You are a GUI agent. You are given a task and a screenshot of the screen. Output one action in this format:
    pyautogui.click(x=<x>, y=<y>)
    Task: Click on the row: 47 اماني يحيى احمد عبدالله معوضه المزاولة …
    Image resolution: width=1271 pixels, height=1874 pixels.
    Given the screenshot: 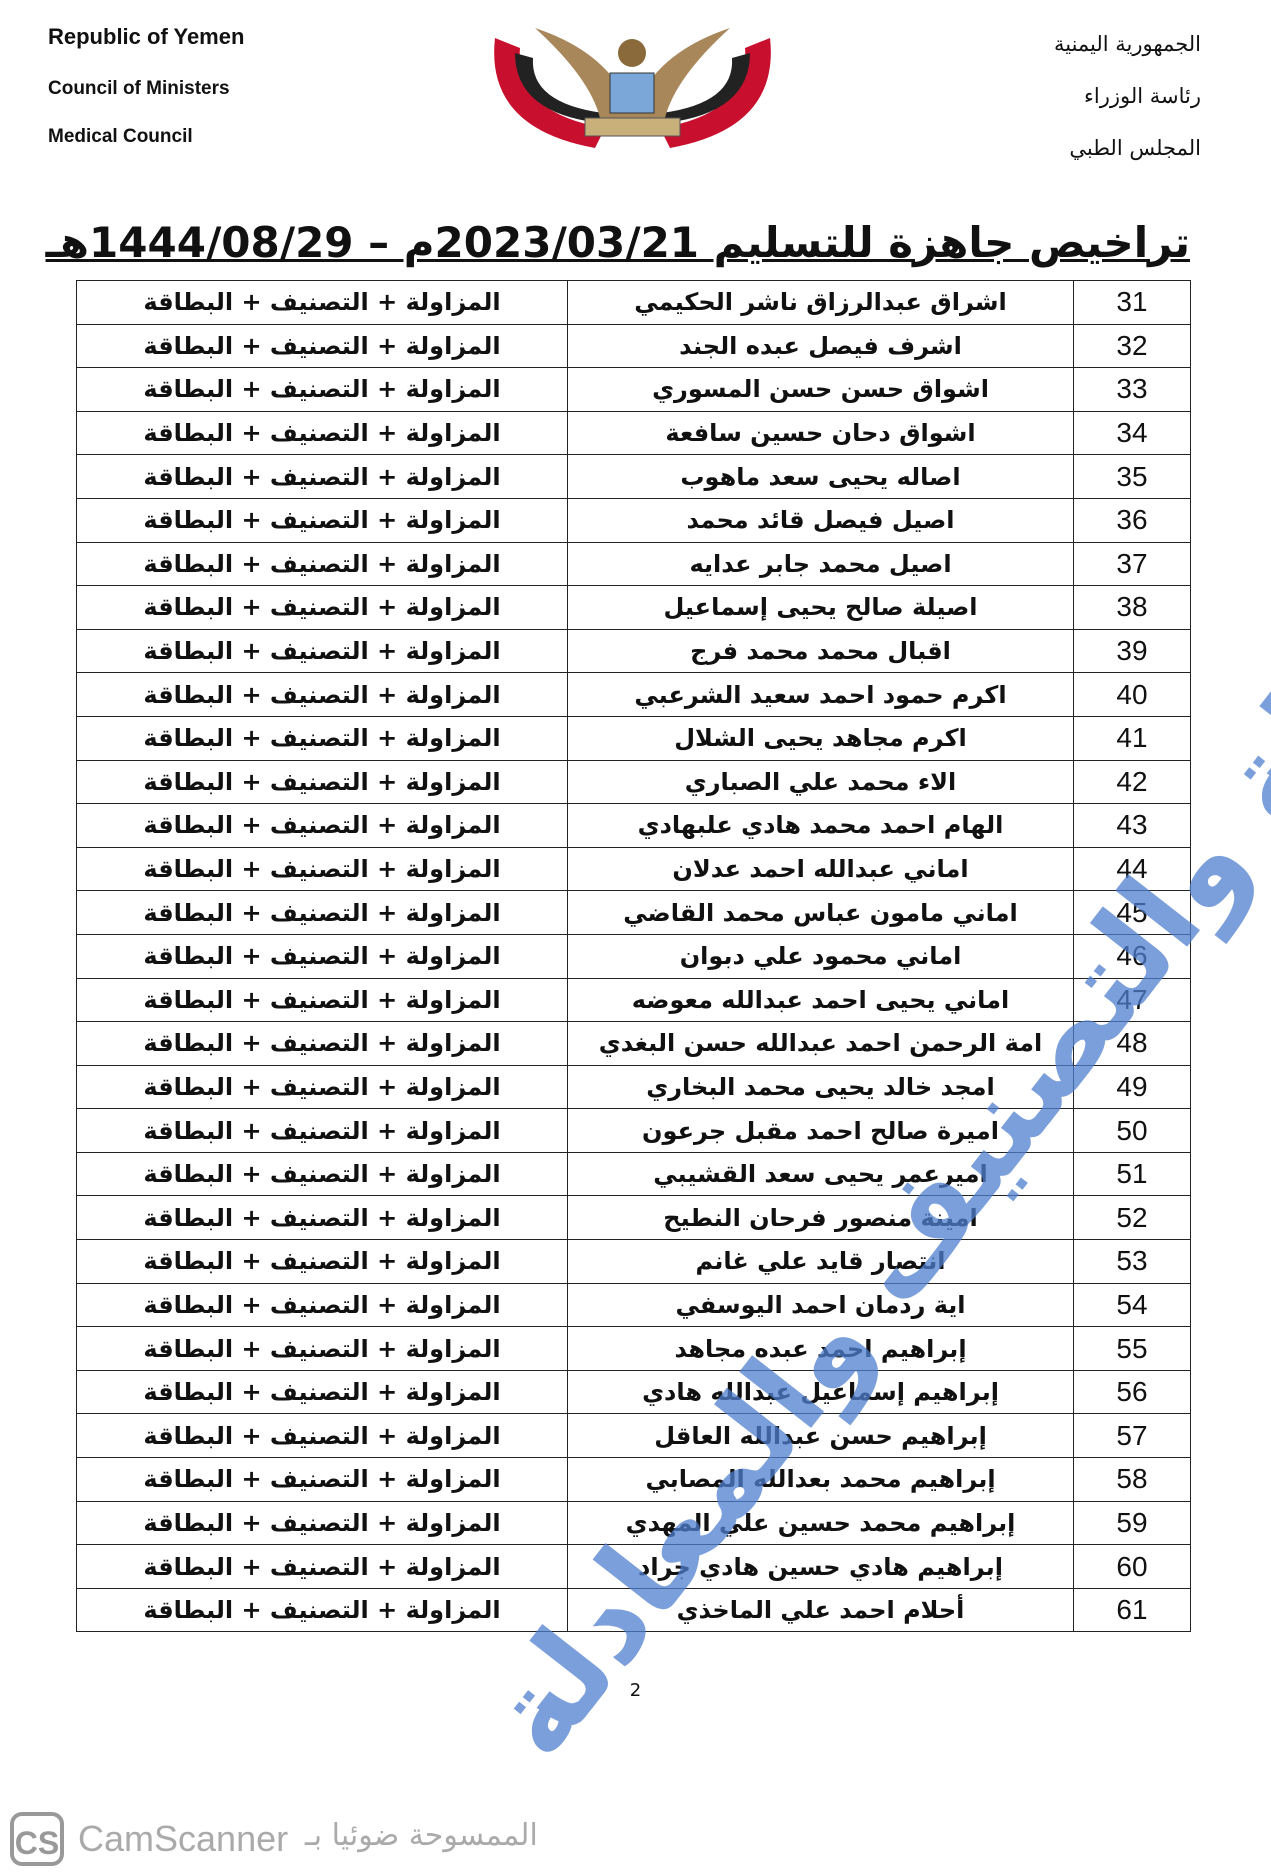 What is the action you would take?
    pyautogui.click(x=633, y=1000)
    